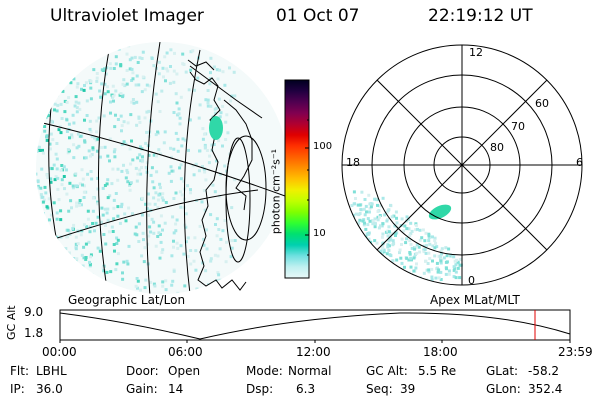 The image size is (600, 400). I want to click on aurora-bright-spot-polar, so click(440, 212).